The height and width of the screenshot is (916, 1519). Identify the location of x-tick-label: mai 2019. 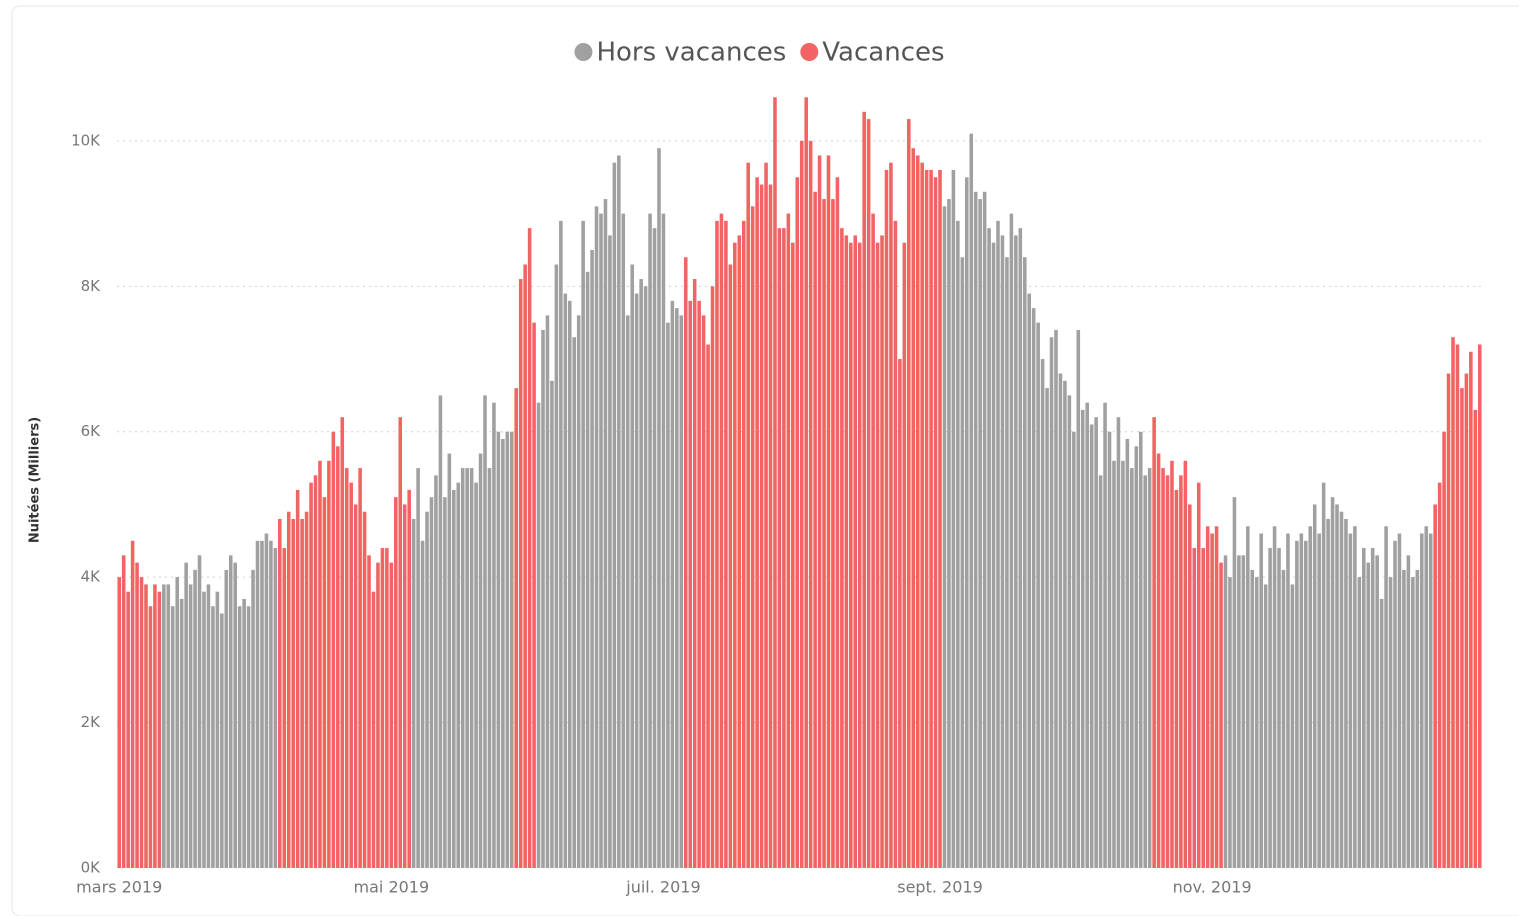
(392, 887).